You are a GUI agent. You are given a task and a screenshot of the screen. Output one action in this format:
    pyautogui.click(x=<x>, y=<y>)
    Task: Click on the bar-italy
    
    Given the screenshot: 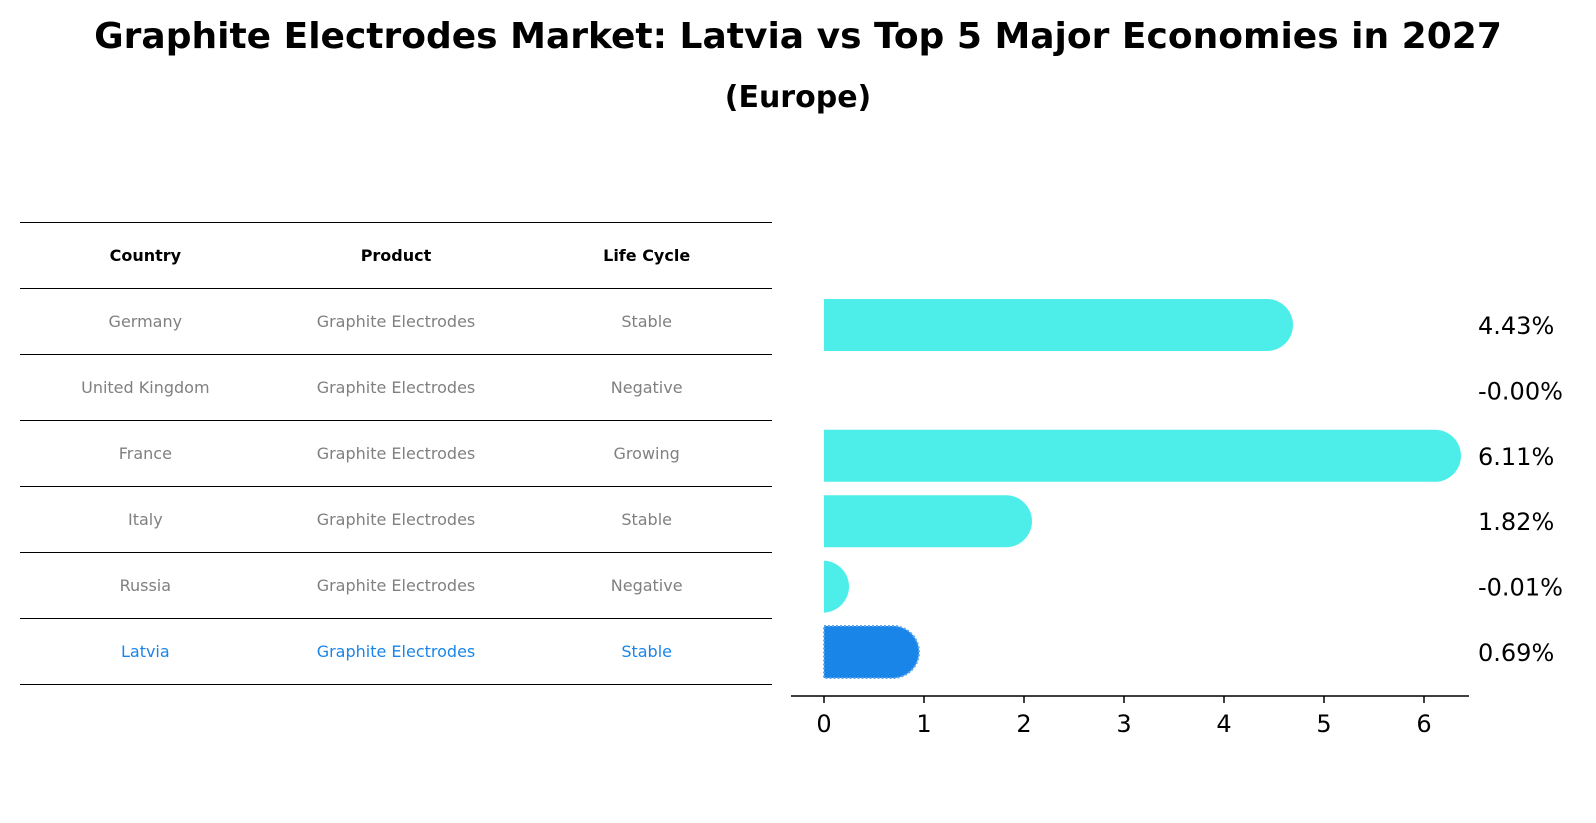 What is the action you would take?
    pyautogui.click(x=928, y=521)
    